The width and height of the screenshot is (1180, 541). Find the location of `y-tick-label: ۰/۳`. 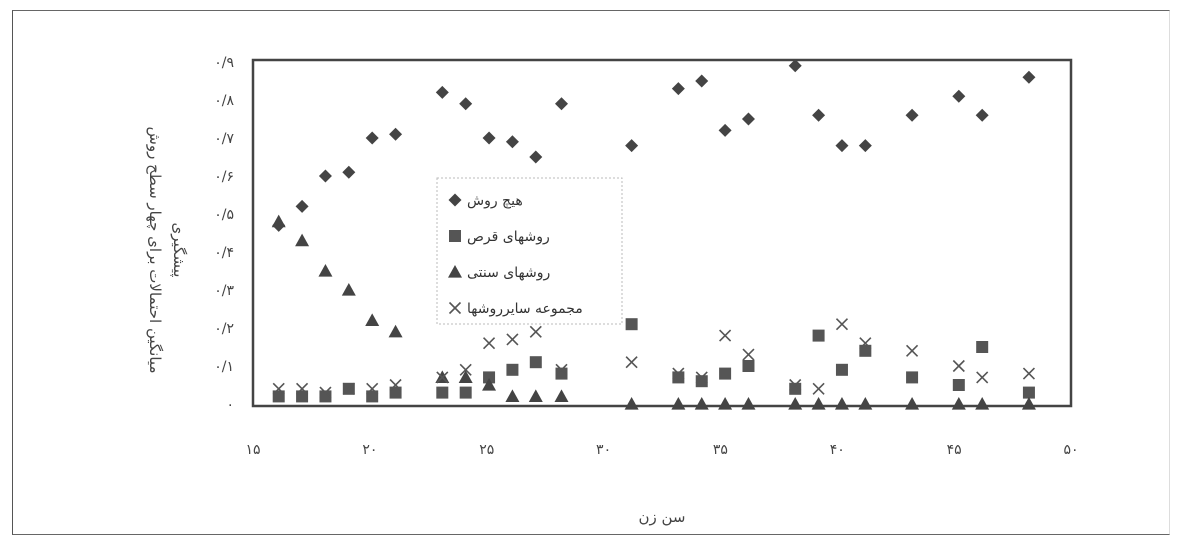

y-tick-label: ۰/۳ is located at coordinates (224, 291).